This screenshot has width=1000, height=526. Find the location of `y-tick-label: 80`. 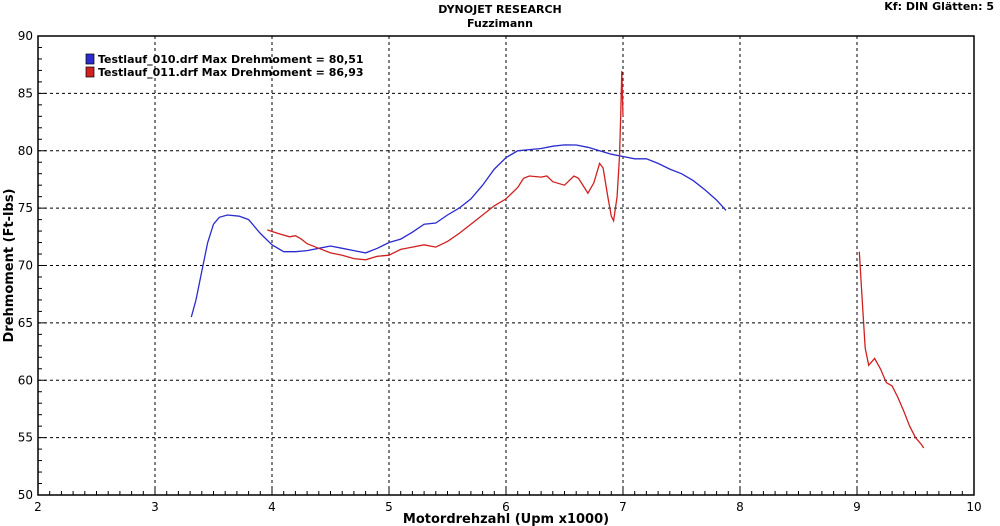

y-tick-label: 80 is located at coordinates (25, 151).